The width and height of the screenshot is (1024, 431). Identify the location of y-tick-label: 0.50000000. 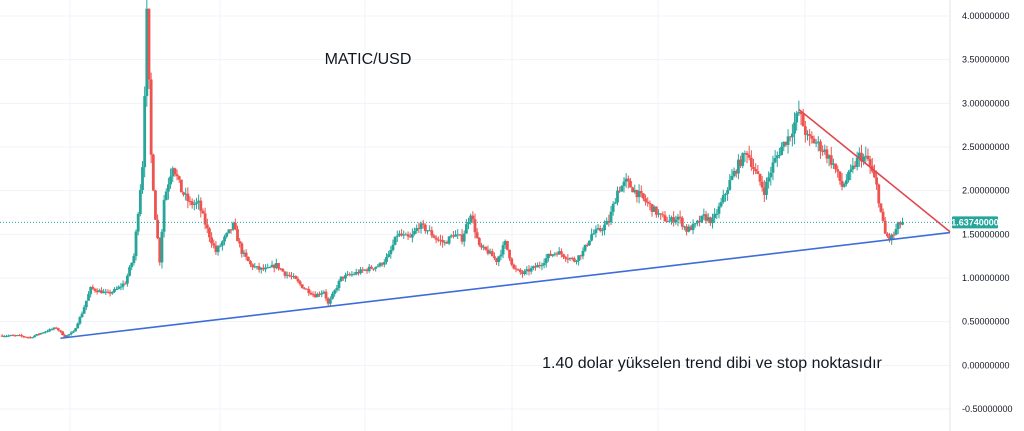
(986, 322).